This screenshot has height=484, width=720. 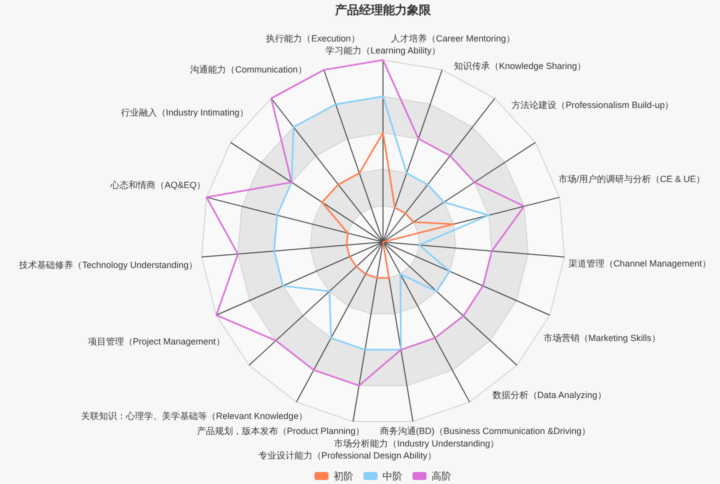 What do you see at coordinates (313, 38) in the screenshot?
I see `spoke-label: 执行能力（Execution）` at bounding box center [313, 38].